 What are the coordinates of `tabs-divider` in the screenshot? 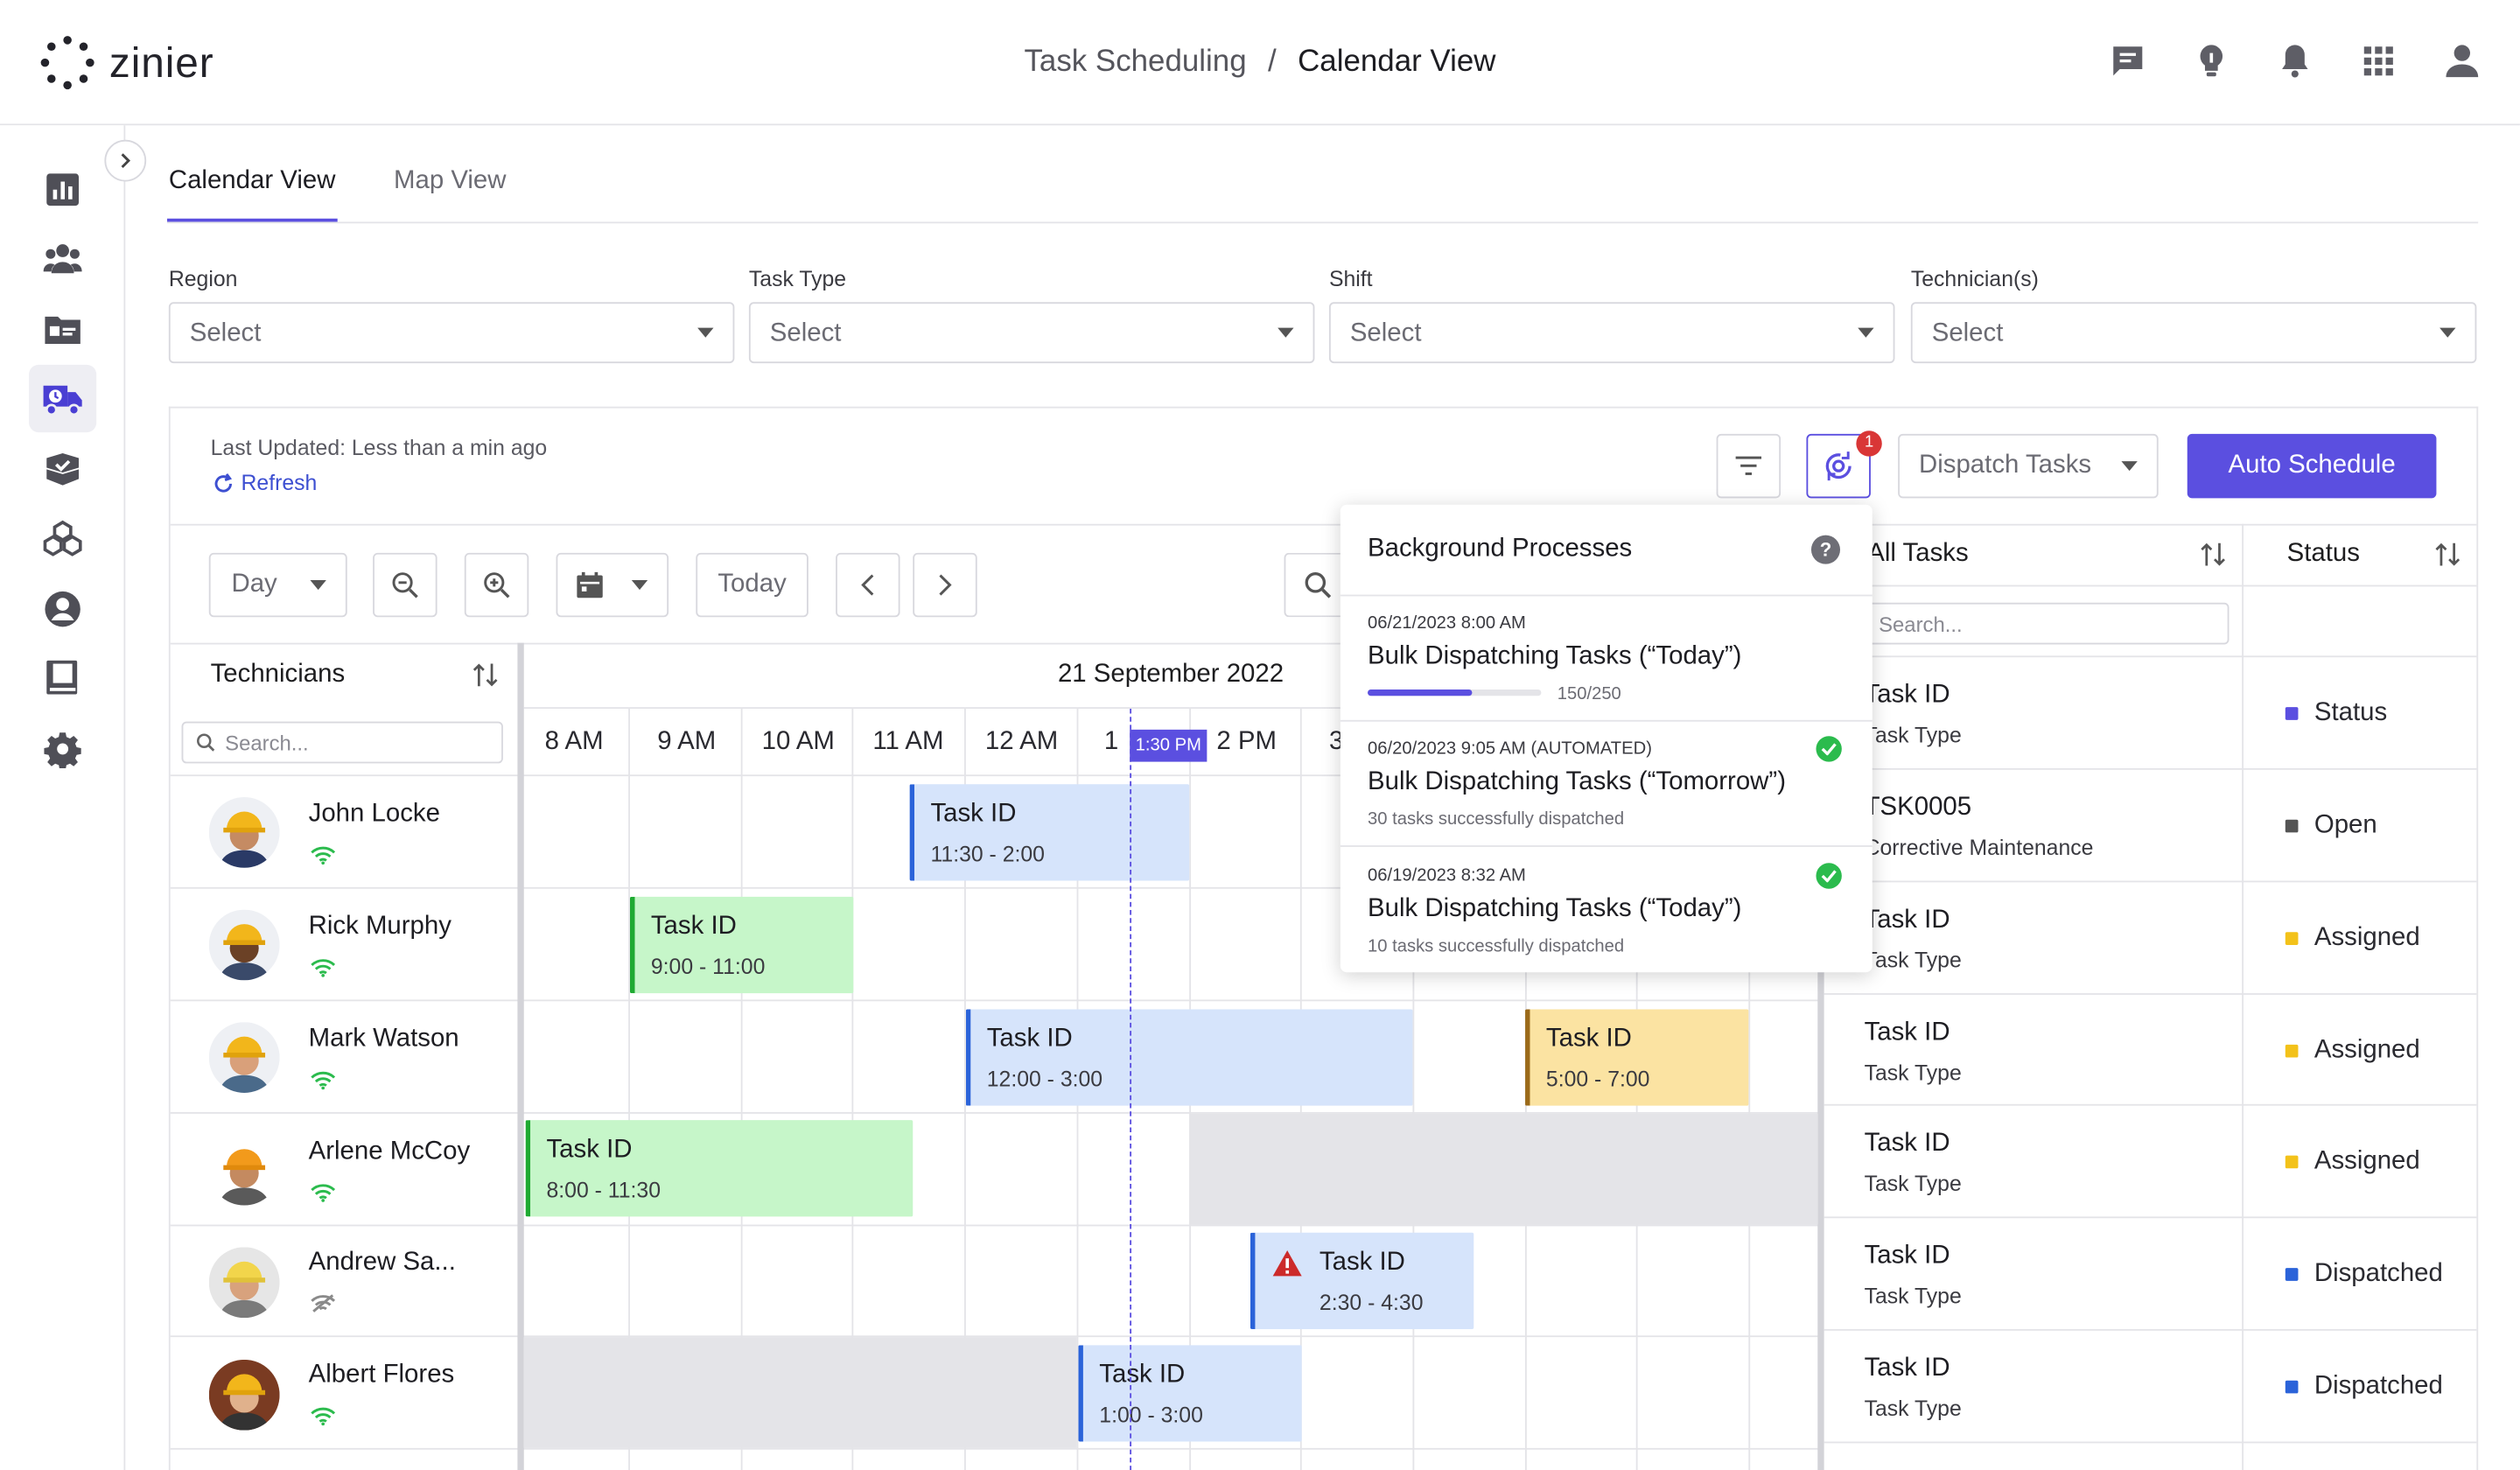 It's located at (1323, 222).